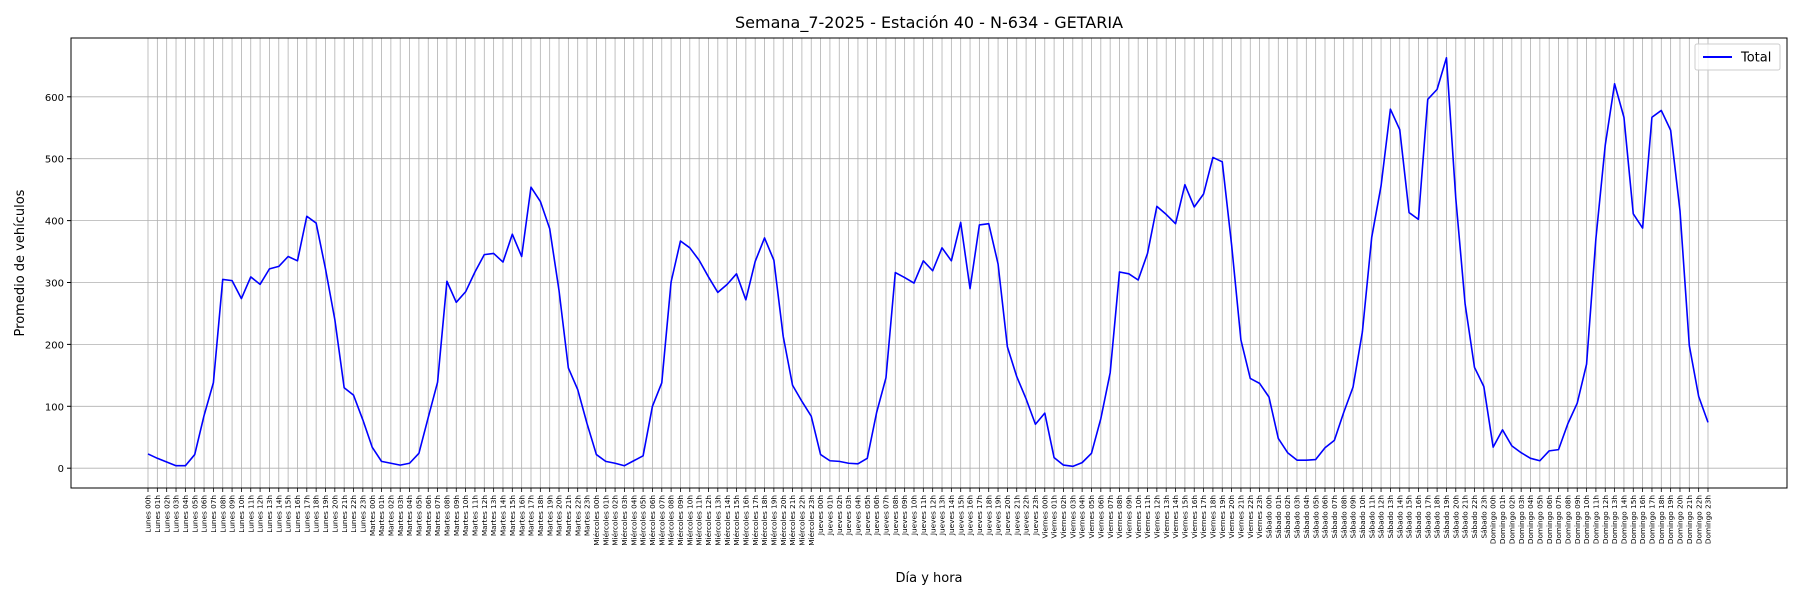 The image size is (1800, 600). What do you see at coordinates (232, 514) in the screenshot?
I see `x-tick-label: Lunes 09h` at bounding box center [232, 514].